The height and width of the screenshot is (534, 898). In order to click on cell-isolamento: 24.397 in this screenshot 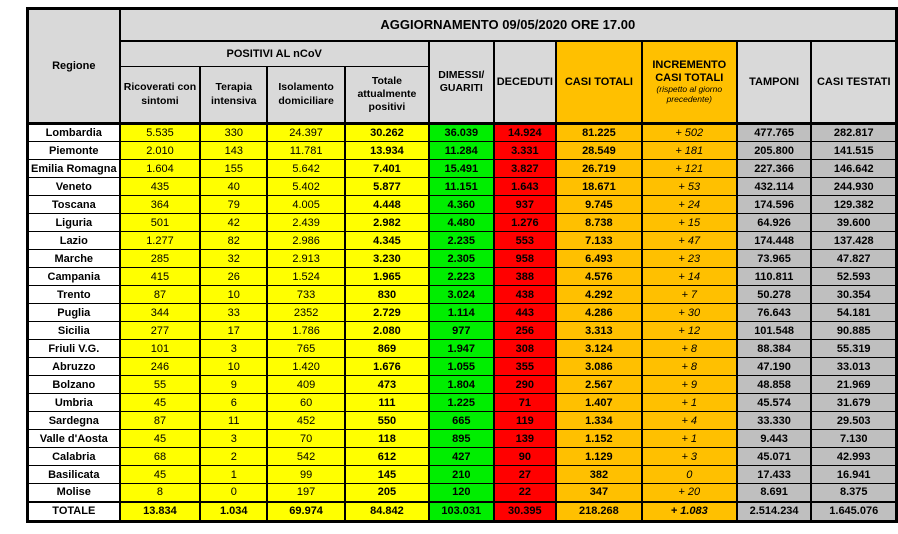, I will do `click(306, 132)`.